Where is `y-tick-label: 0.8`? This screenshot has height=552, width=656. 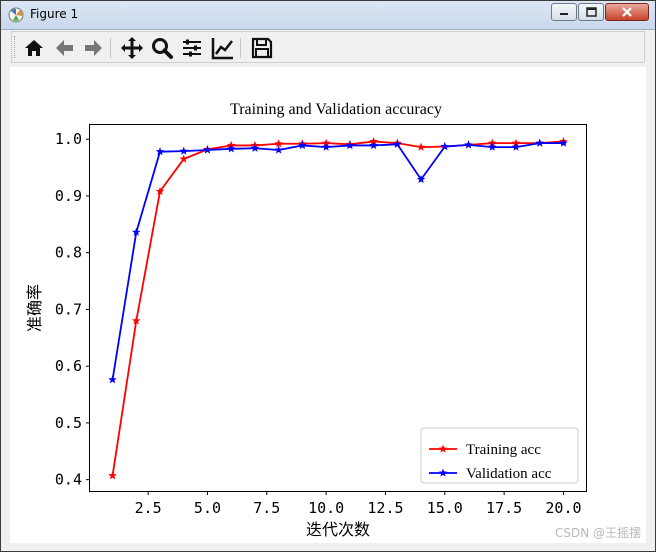 y-tick-label: 0.8 is located at coordinates (68, 253).